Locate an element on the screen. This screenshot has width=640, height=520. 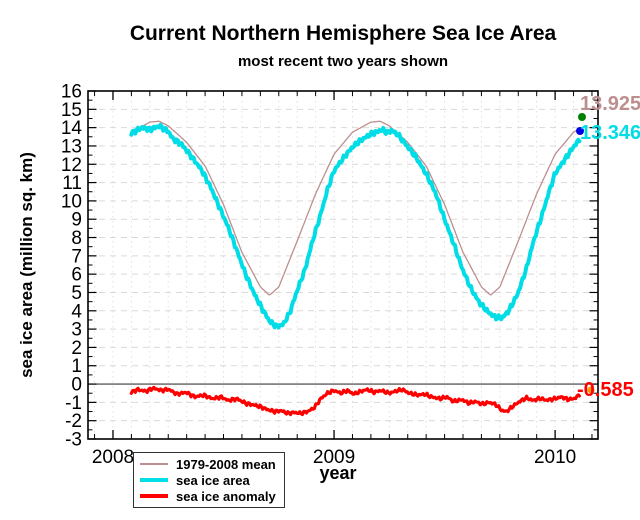
y-tick-label: -1 is located at coordinates (73, 403).